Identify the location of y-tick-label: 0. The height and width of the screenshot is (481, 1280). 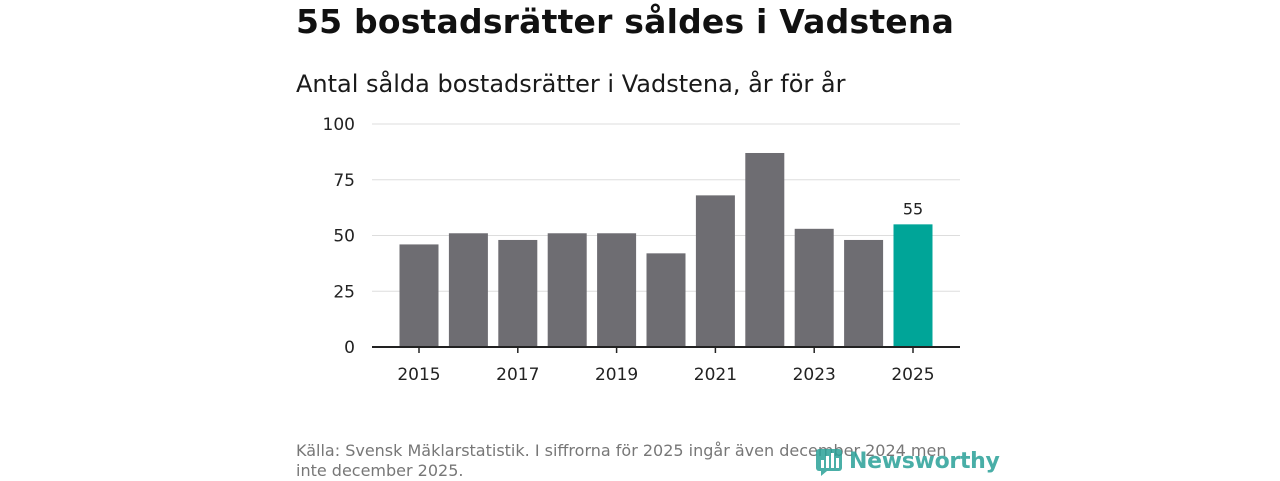
(349, 348).